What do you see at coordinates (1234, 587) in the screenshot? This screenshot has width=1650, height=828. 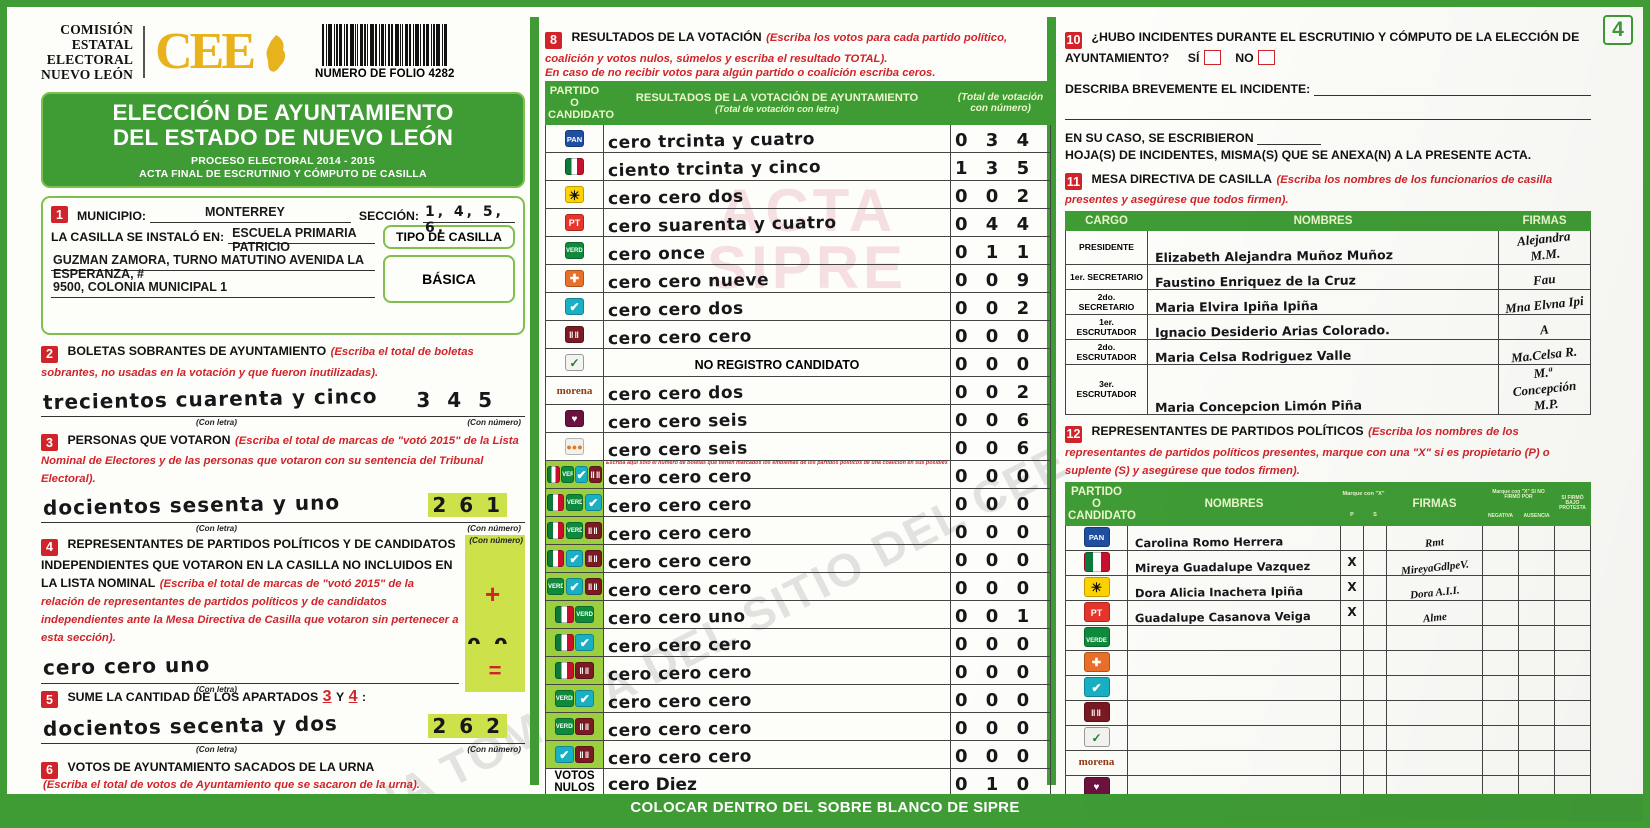 I see `representante-nombre-cell: Dora Alicia Inachета Ipiña` at bounding box center [1234, 587].